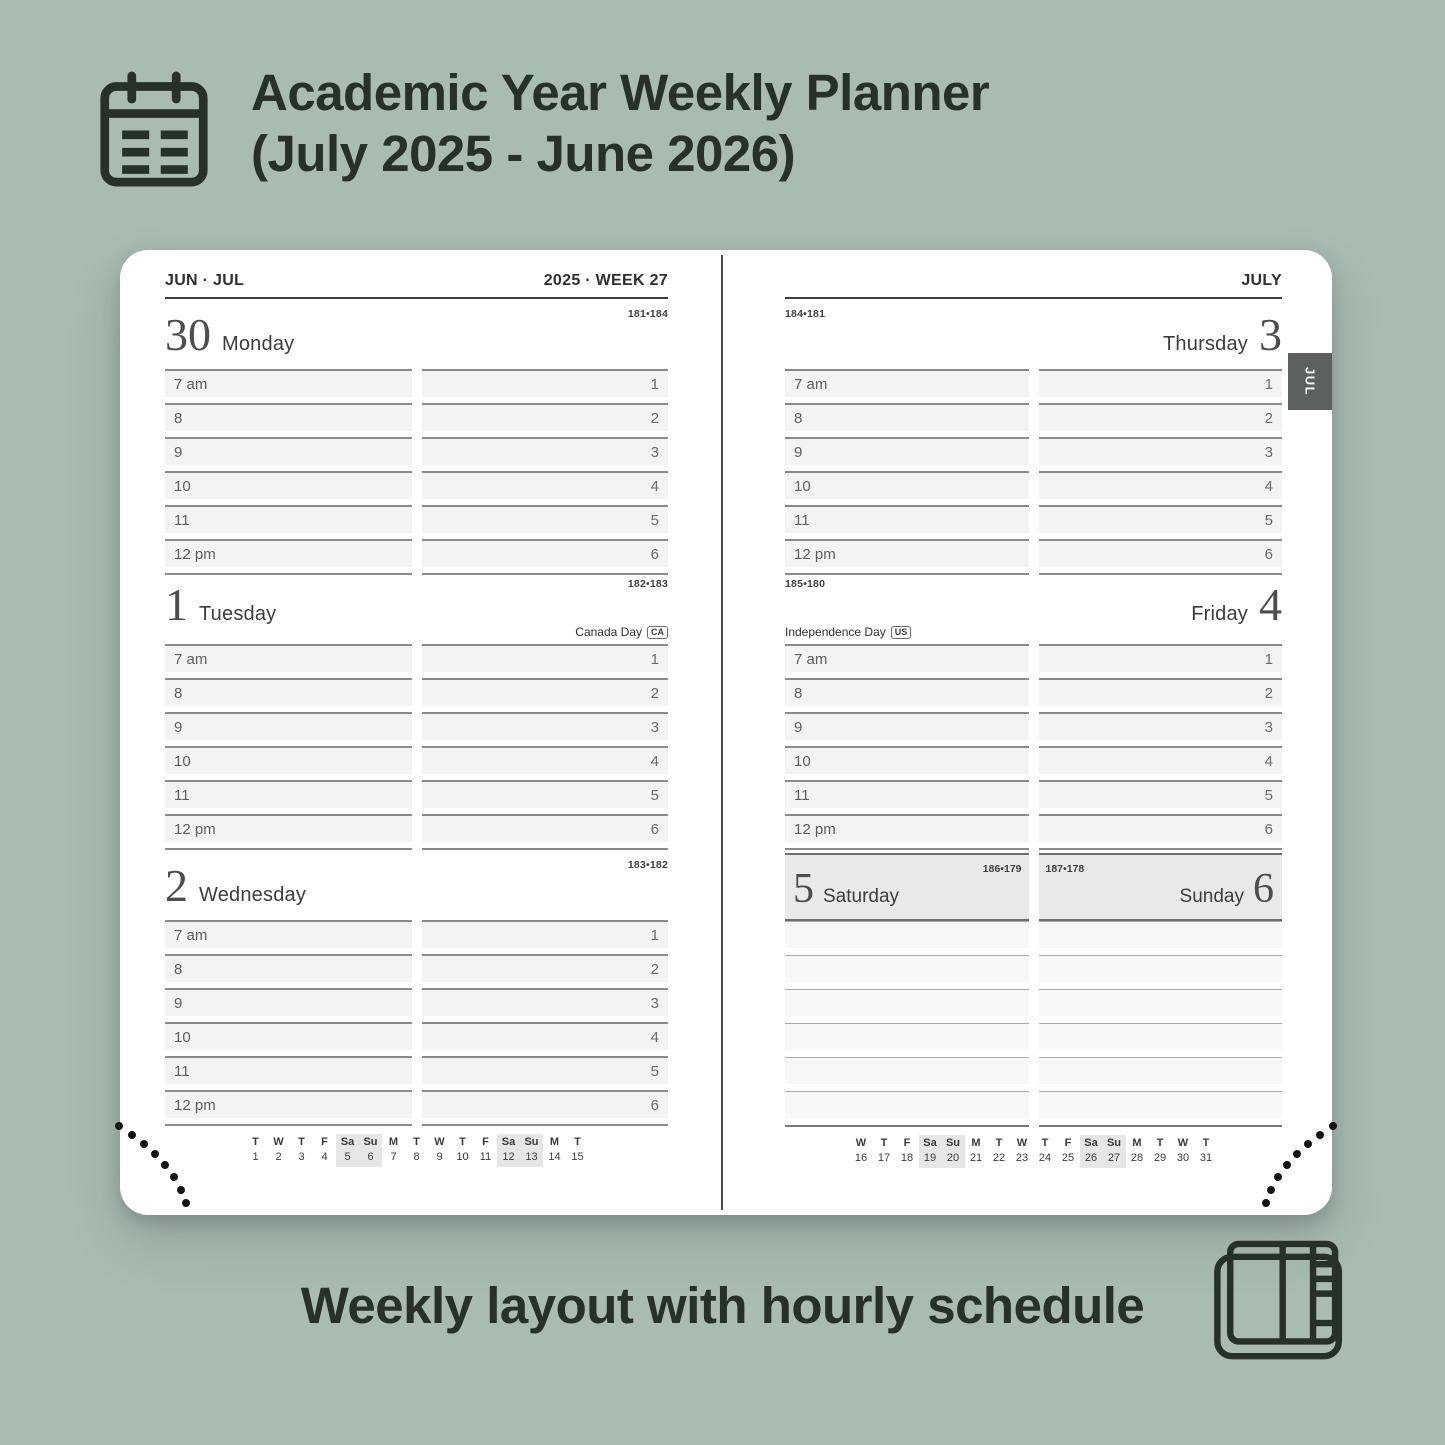  Describe the element at coordinates (288, 1070) in the screenshot. I see `hour-row: 11` at that location.